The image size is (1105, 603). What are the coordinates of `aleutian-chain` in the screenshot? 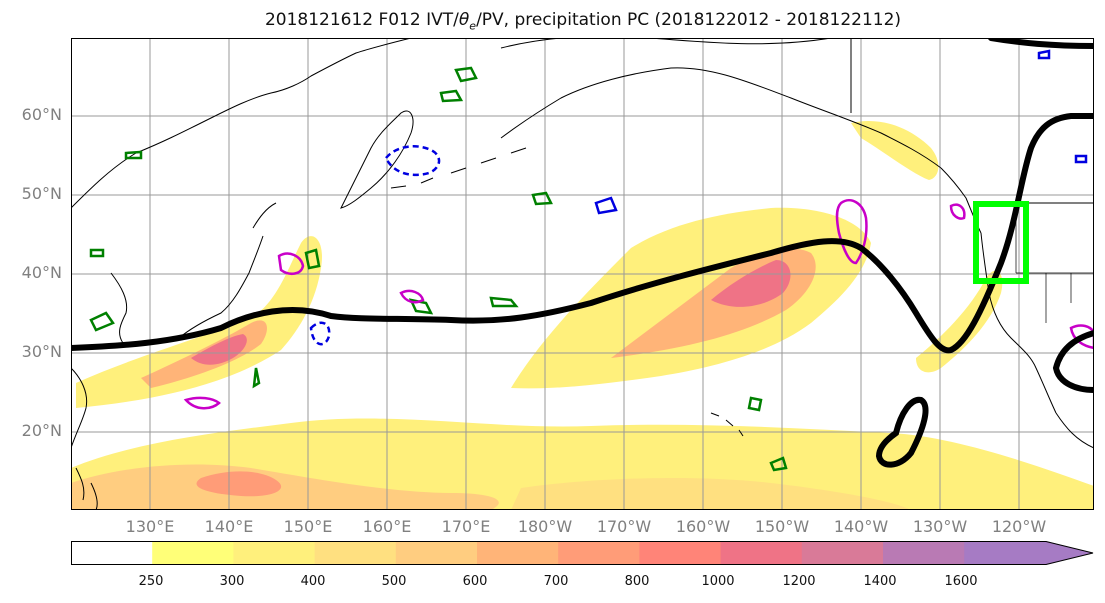 It's located at (458, 168).